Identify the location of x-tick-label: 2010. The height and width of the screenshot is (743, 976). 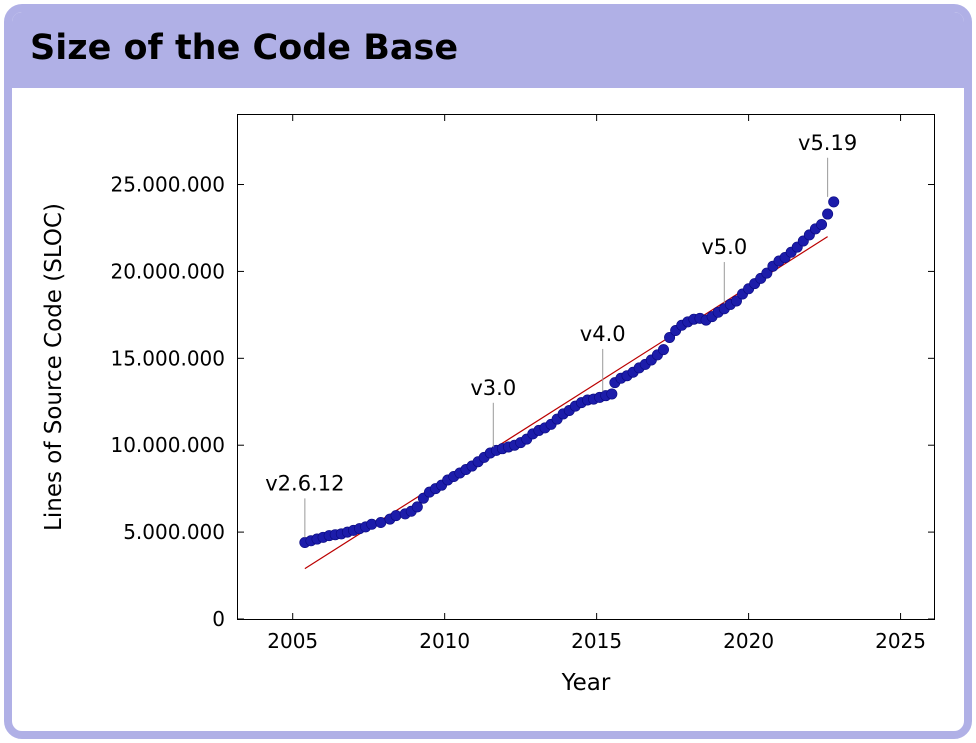
(444, 641).